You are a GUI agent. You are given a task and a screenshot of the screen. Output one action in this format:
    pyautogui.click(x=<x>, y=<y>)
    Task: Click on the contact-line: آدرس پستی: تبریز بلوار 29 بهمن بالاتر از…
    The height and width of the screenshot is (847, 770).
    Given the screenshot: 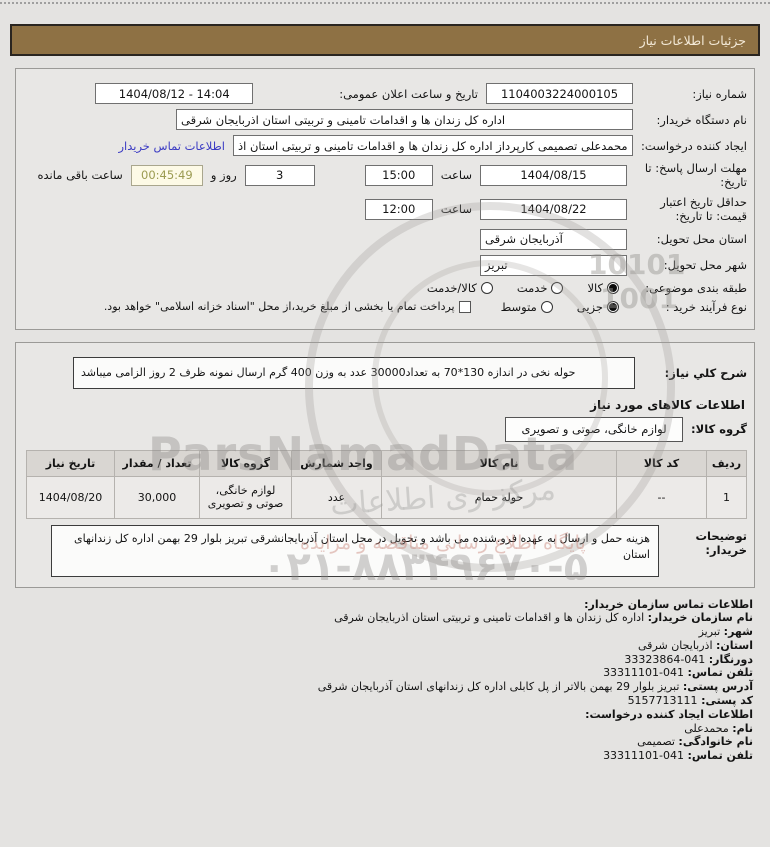 What is the action you would take?
    pyautogui.click(x=385, y=687)
    